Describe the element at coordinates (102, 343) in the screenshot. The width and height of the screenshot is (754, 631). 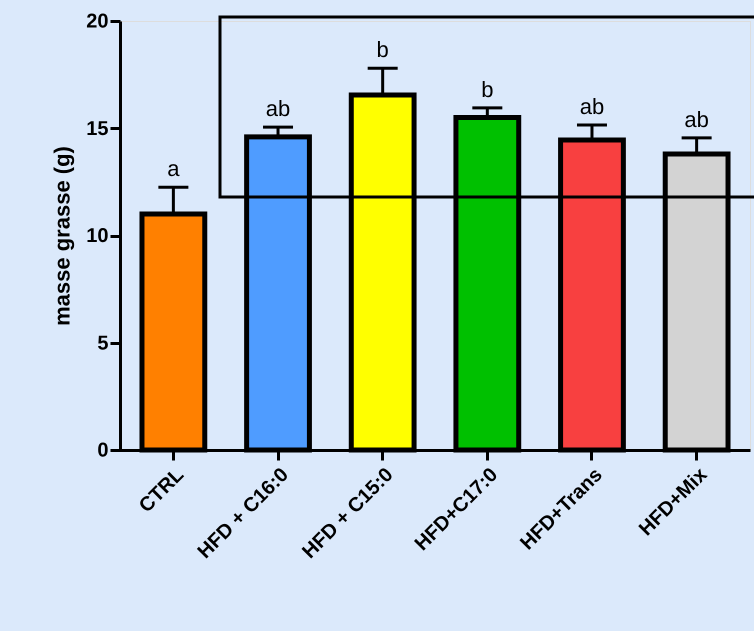
I see `y-tick-label: 5` at that location.